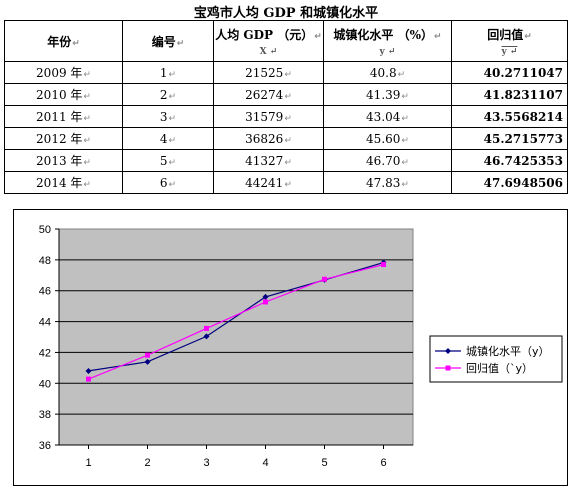 The width and height of the screenshot is (572, 494). What do you see at coordinates (496, 359) in the screenshot?
I see `legend-box` at bounding box center [496, 359].